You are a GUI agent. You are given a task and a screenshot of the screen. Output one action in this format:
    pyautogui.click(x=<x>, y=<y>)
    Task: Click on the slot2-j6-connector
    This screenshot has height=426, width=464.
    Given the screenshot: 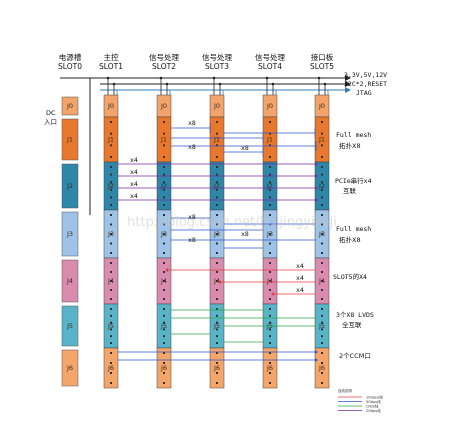 What is the action you would take?
    pyautogui.click(x=164, y=368)
    